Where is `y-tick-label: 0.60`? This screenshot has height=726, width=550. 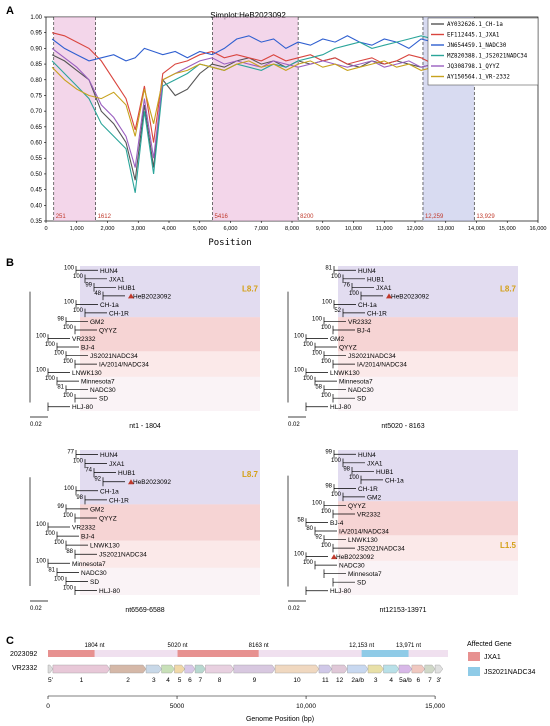
y-tick-label: 0.60 is located at coordinates (36, 144).